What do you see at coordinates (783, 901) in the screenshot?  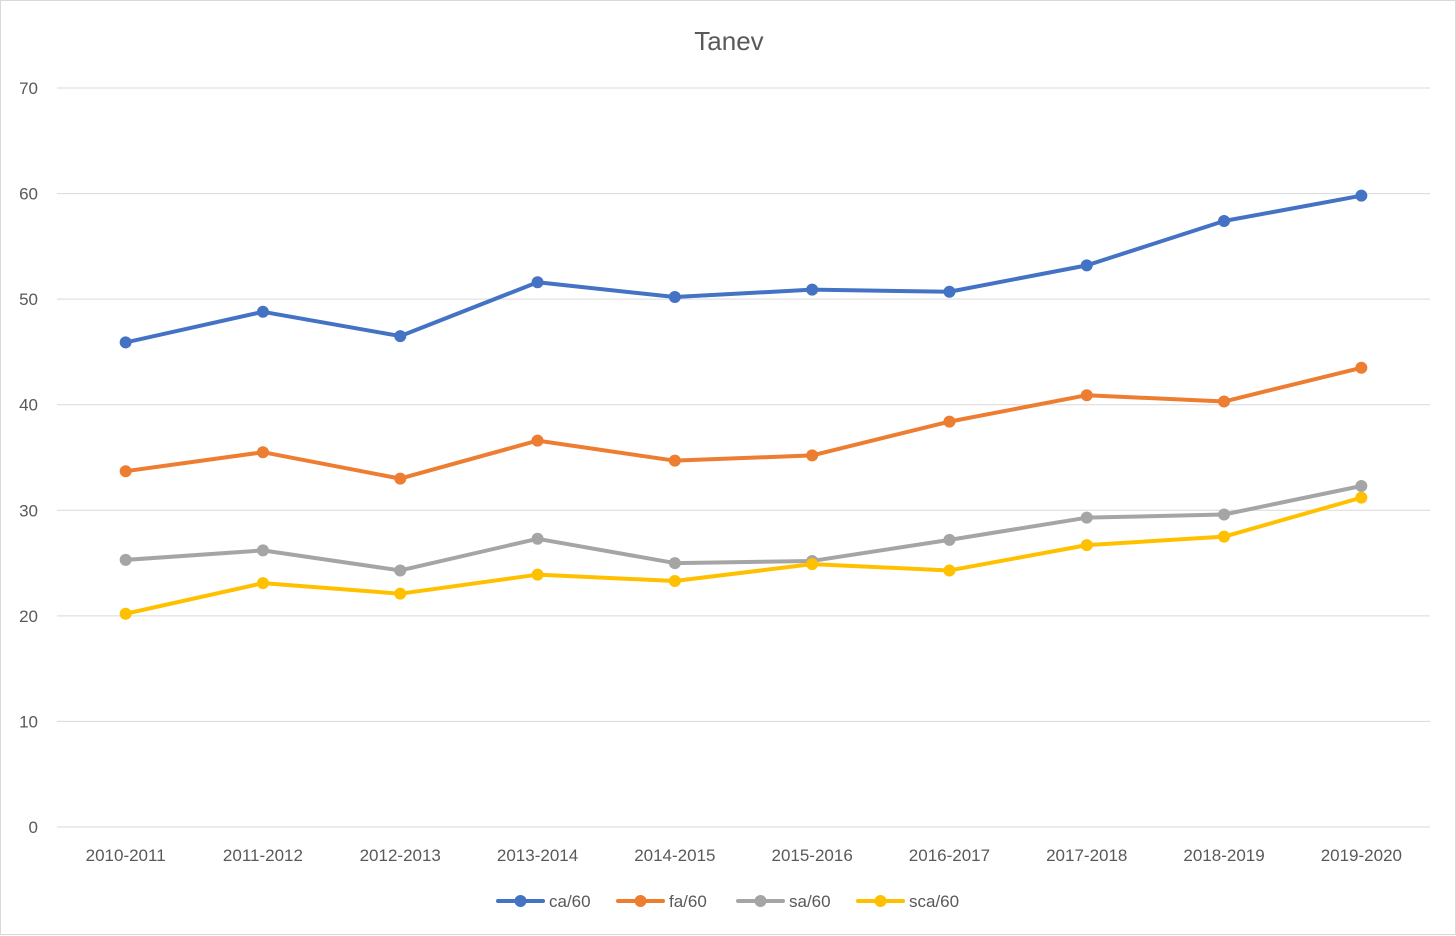 I see `legend-item: sa/60` at bounding box center [783, 901].